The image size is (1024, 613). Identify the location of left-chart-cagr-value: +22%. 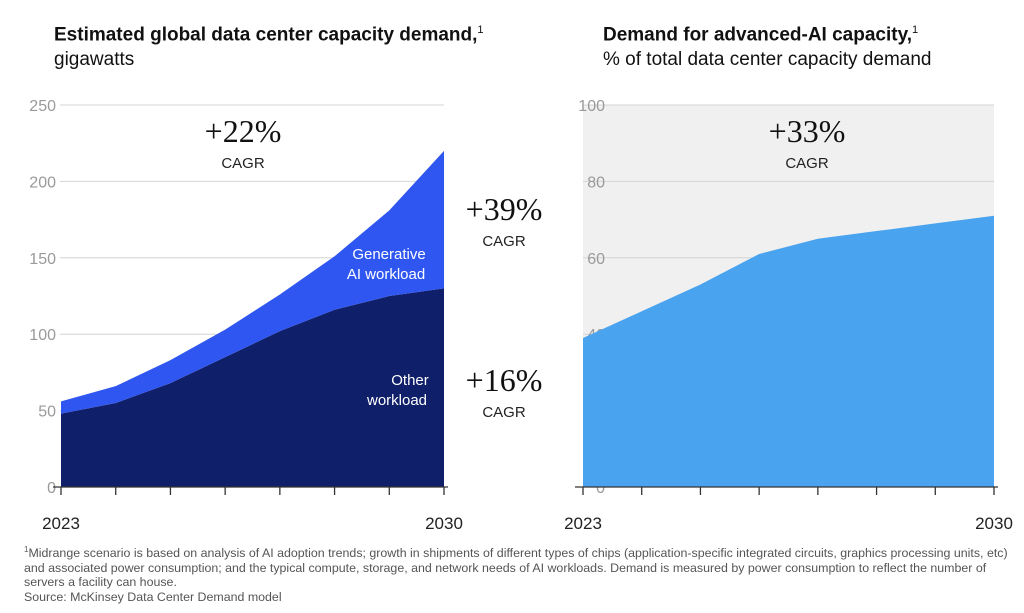
(243, 131).